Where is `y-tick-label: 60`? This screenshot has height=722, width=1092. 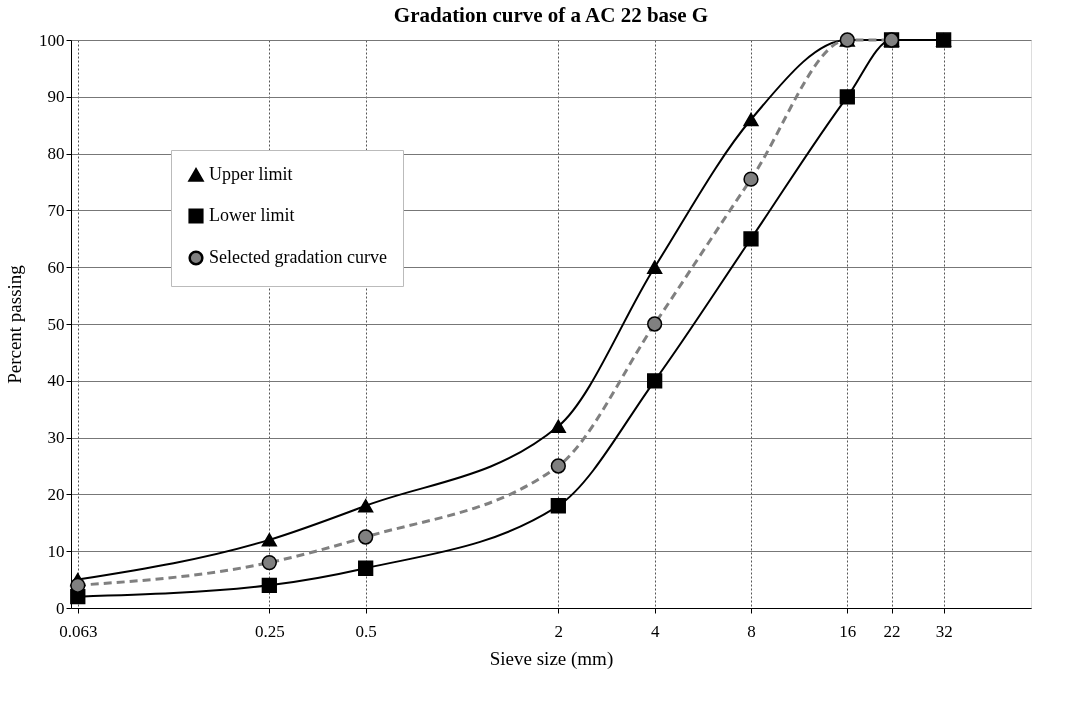
y-tick-label: 60 is located at coordinates (56, 267).